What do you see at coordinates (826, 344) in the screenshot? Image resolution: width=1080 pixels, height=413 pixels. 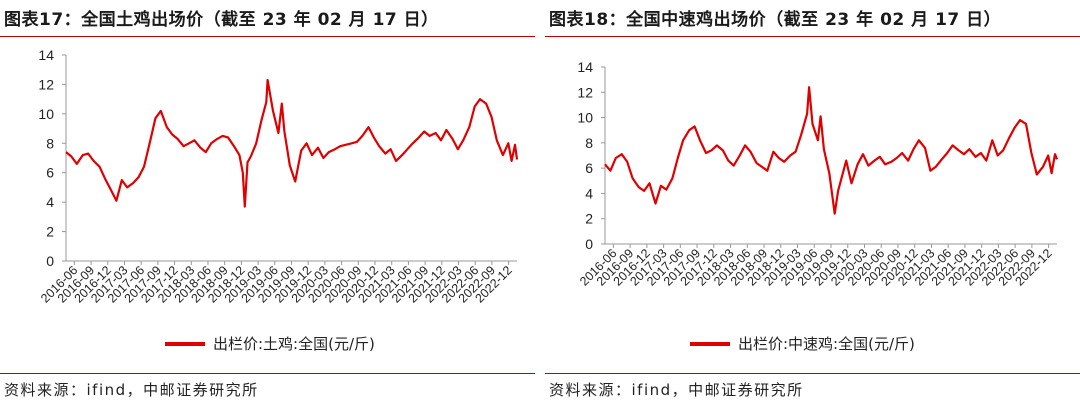 I see `legend-label: 出栏价:中速鸡:全国(元/斤)` at bounding box center [826, 344].